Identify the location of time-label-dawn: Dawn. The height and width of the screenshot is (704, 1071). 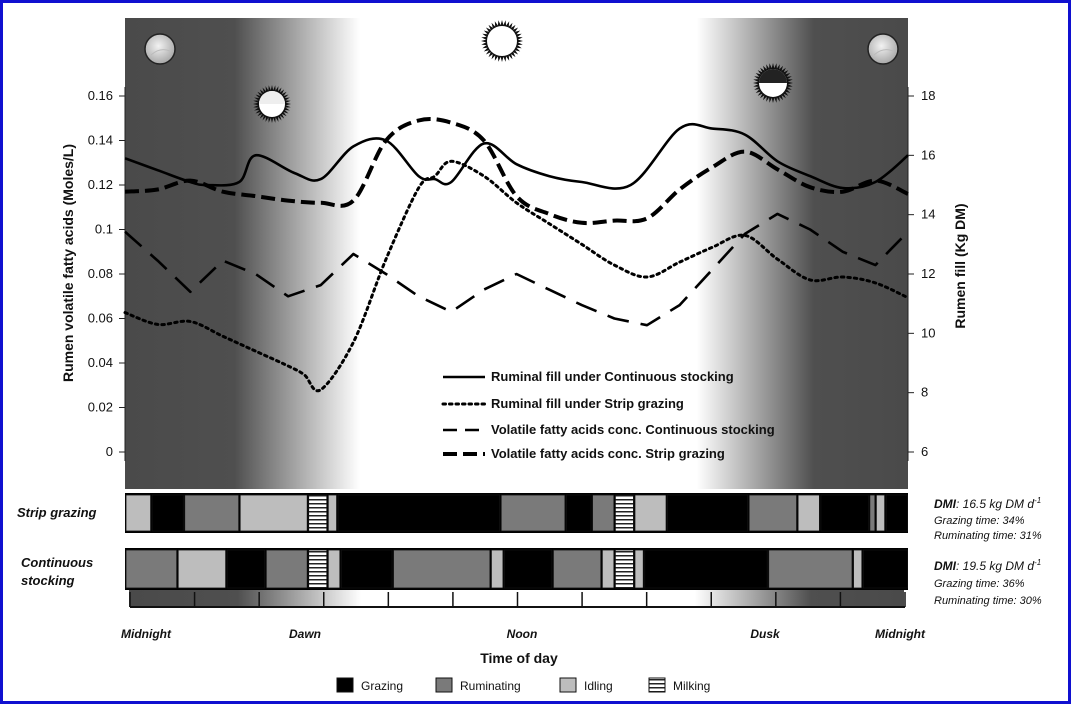
(305, 634).